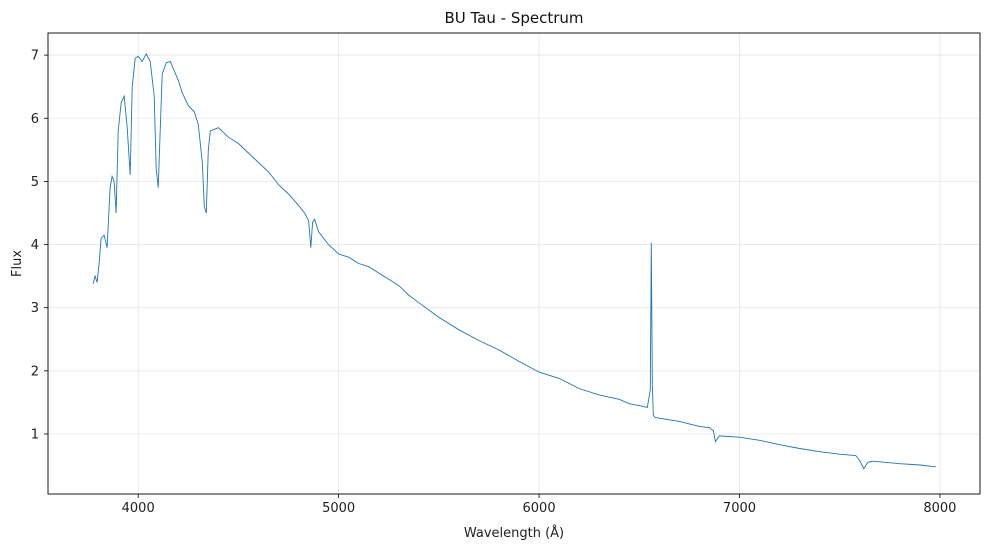  I want to click on x-tick-label: 5000, so click(338, 508).